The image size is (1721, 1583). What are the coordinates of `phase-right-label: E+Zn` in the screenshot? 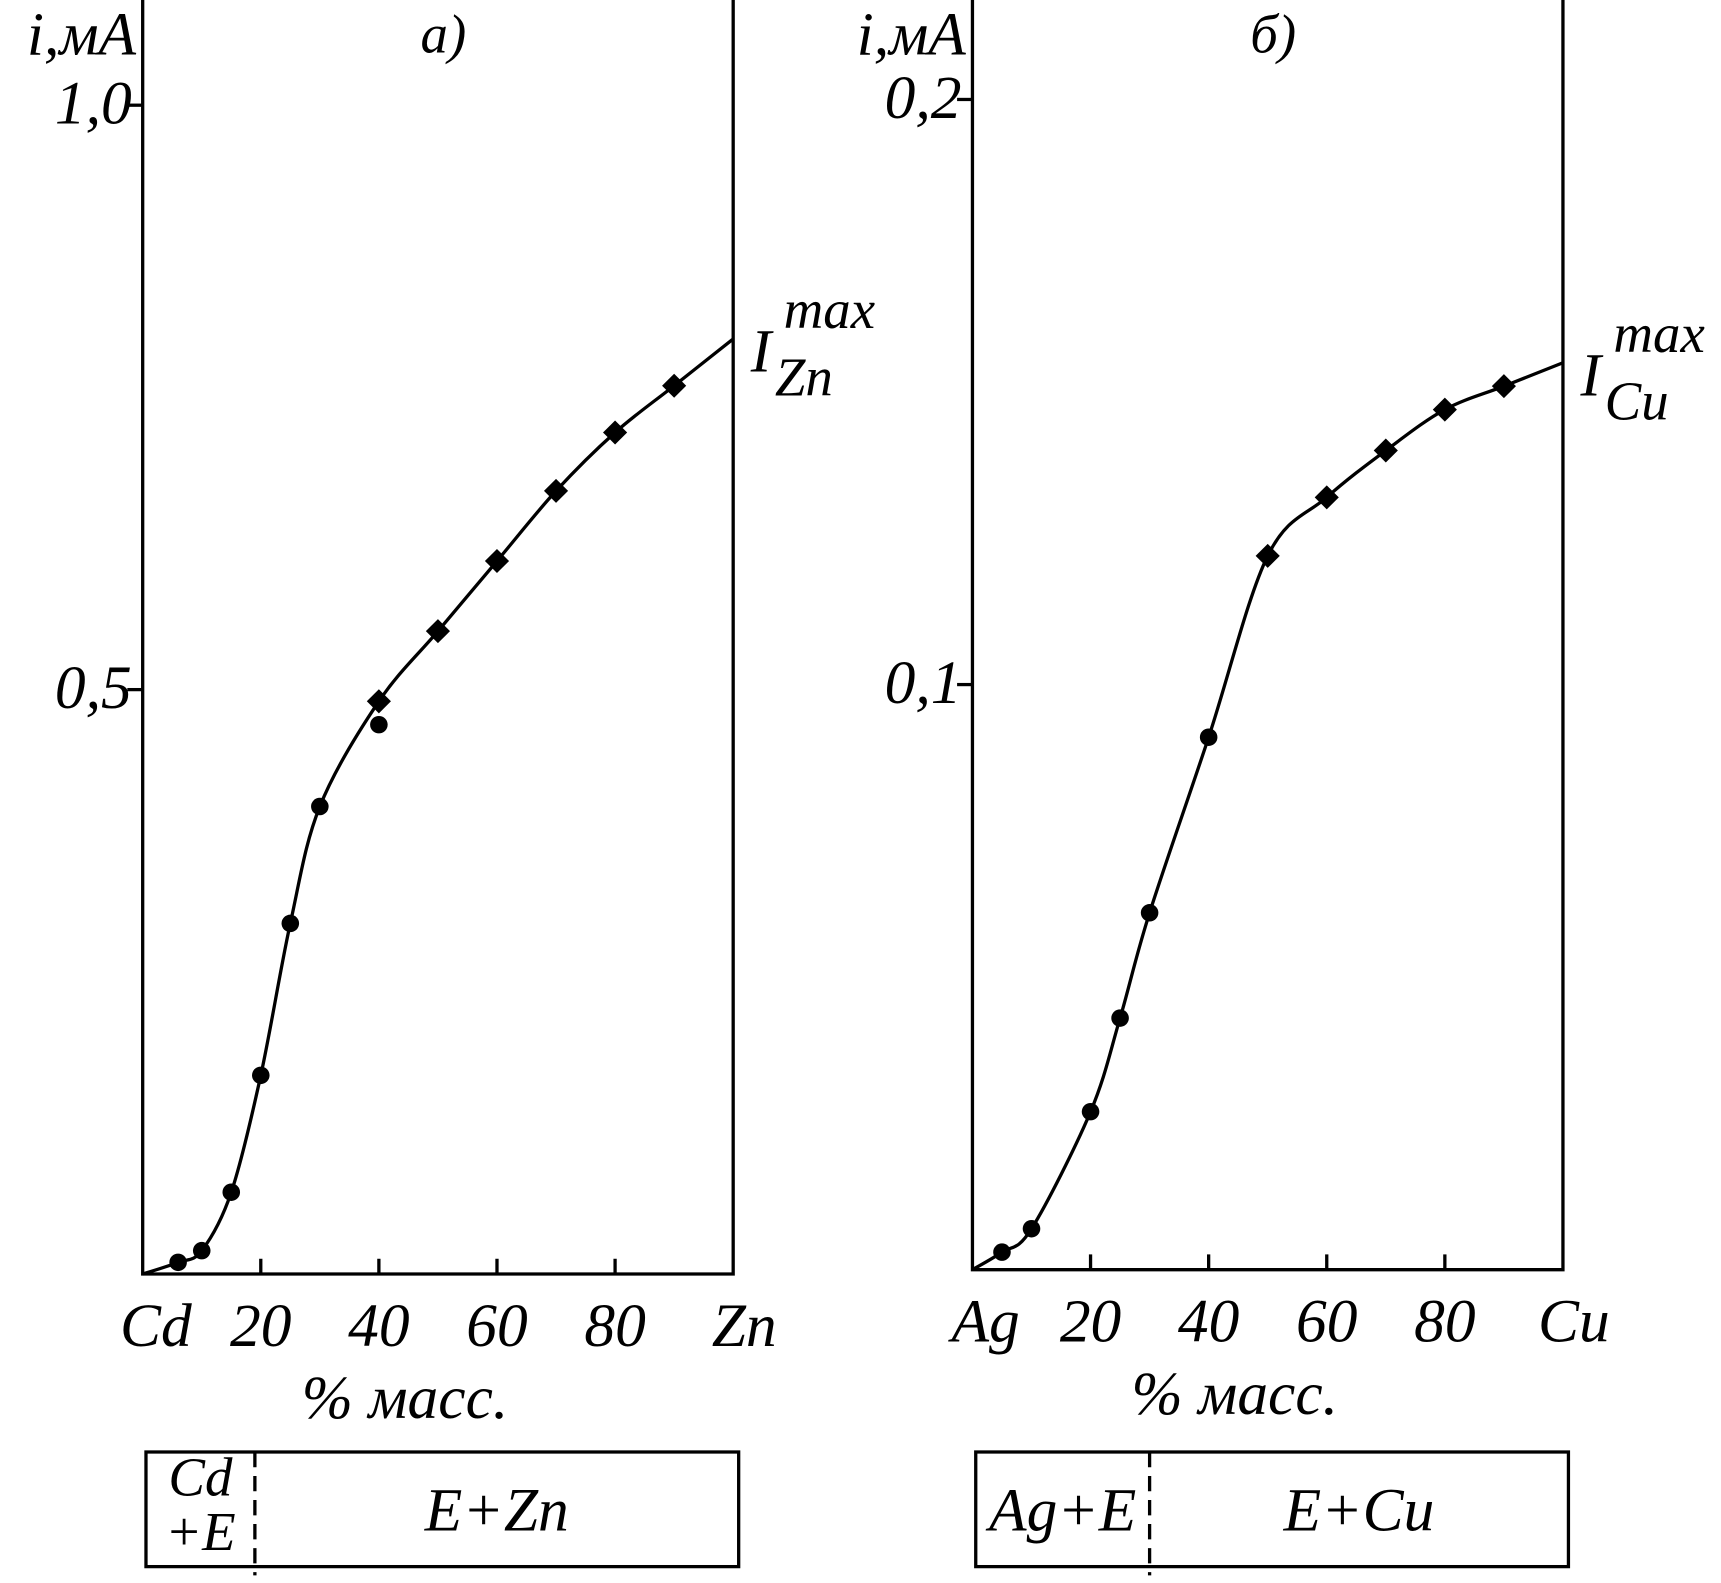 It's located at (496, 1511).